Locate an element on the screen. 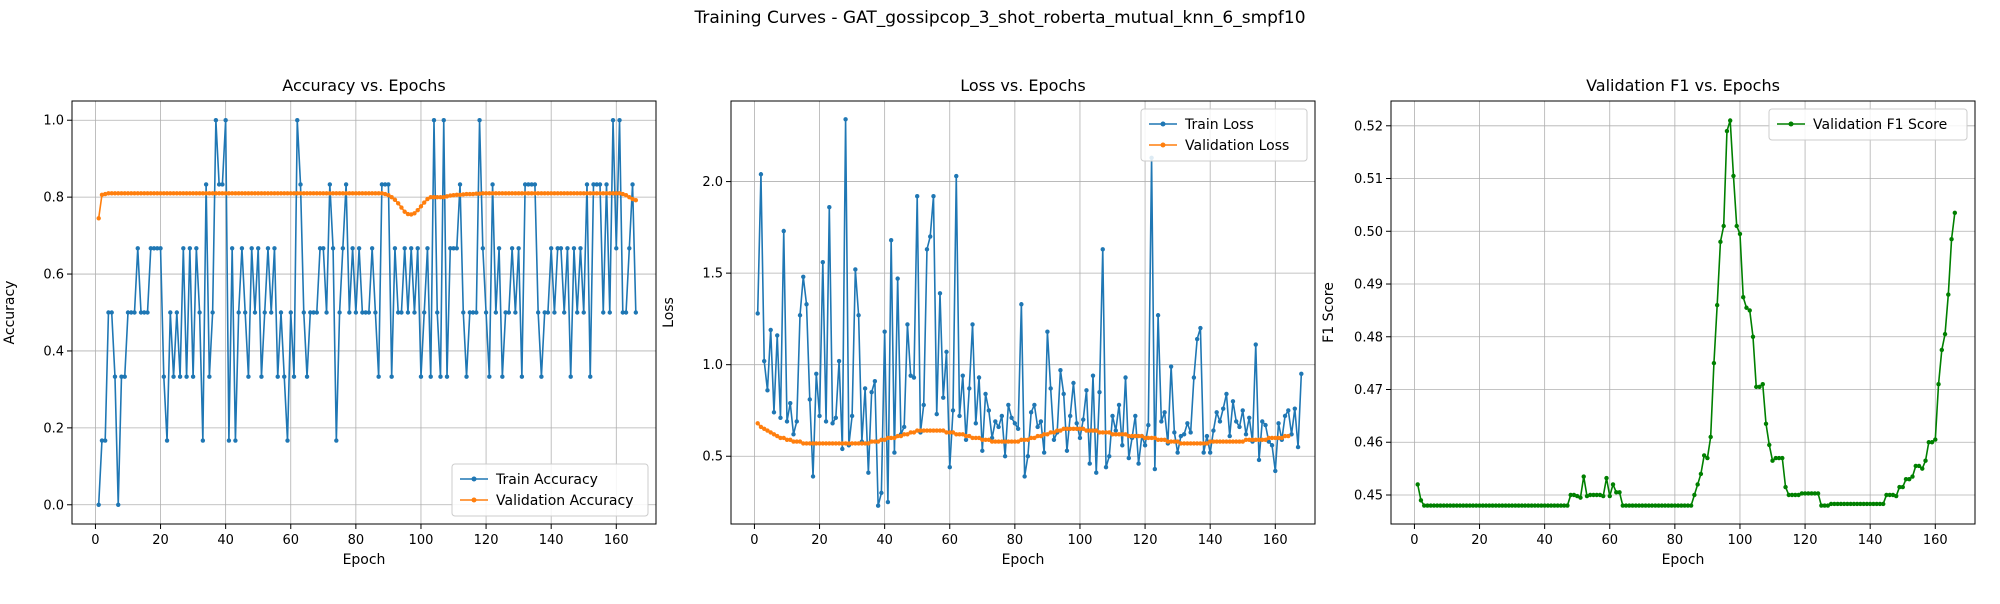  x-tick-label: 40 is located at coordinates (884, 540).